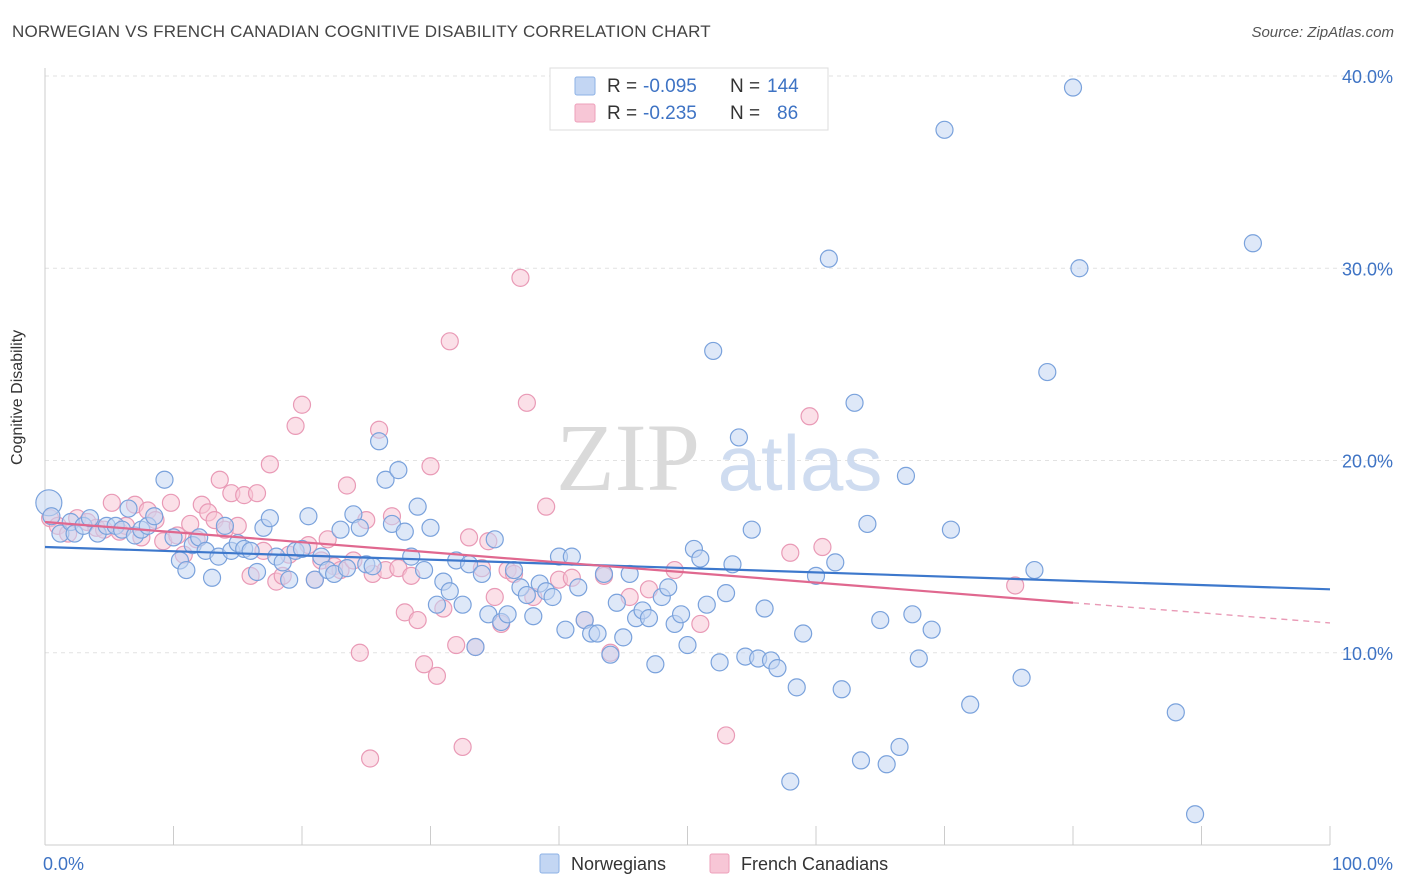 The width and height of the screenshot is (1406, 892). Describe the element at coordinates (1201, 613) in the screenshot. I see `trend-french-canadians-extension` at that location.